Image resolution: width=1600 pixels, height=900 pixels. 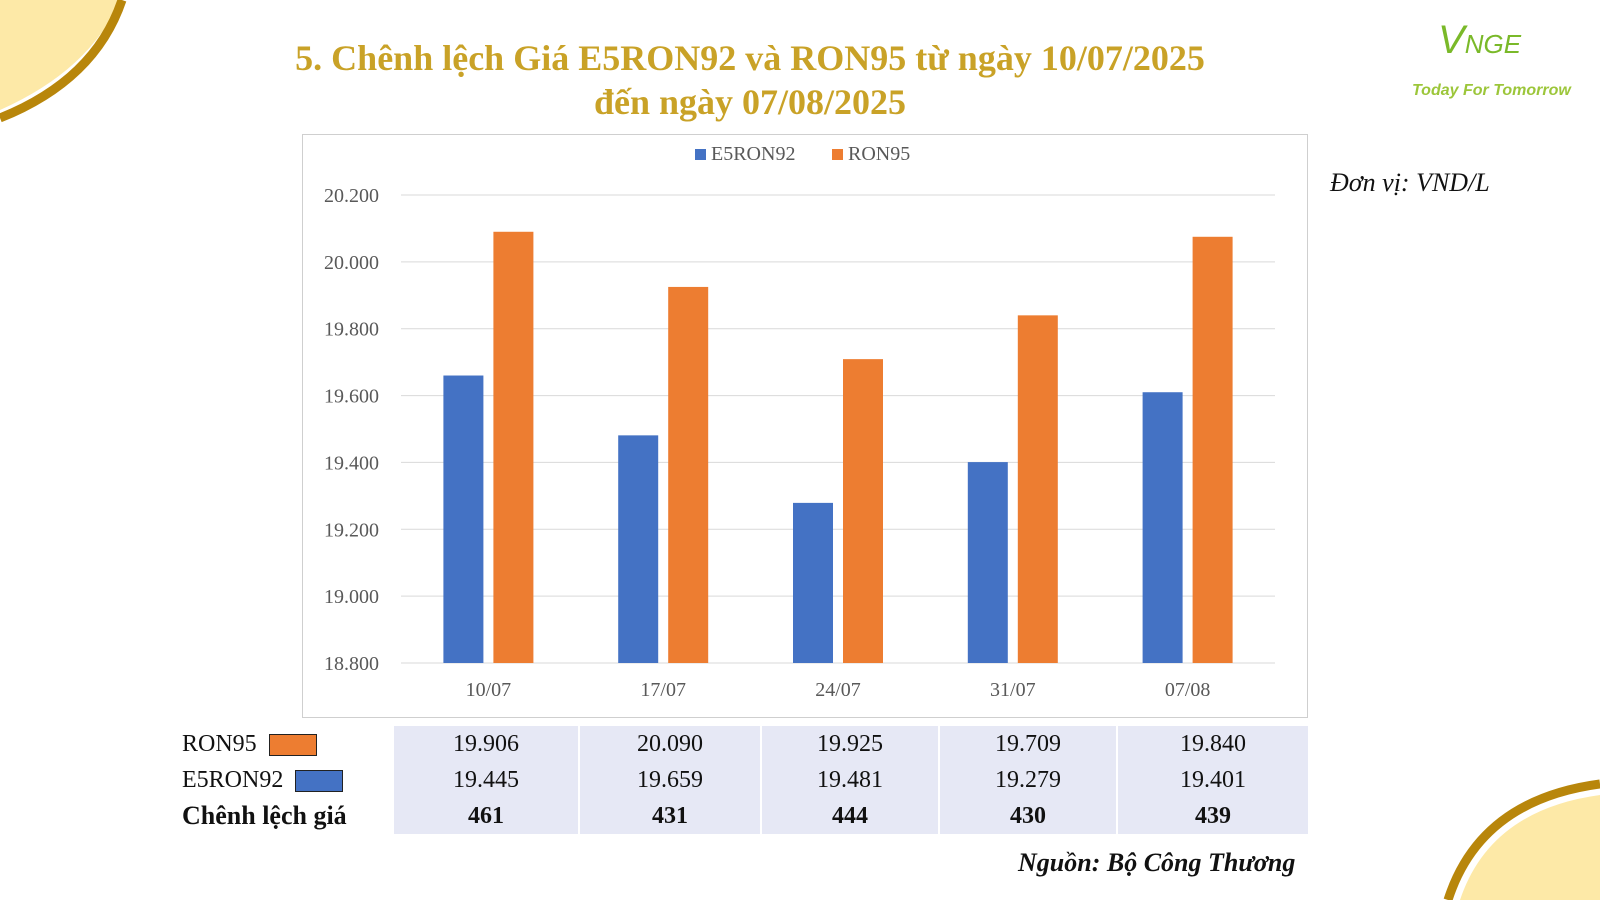 What do you see at coordinates (1521, 839) in the screenshot?
I see `corner-decoration-bottom-right` at bounding box center [1521, 839].